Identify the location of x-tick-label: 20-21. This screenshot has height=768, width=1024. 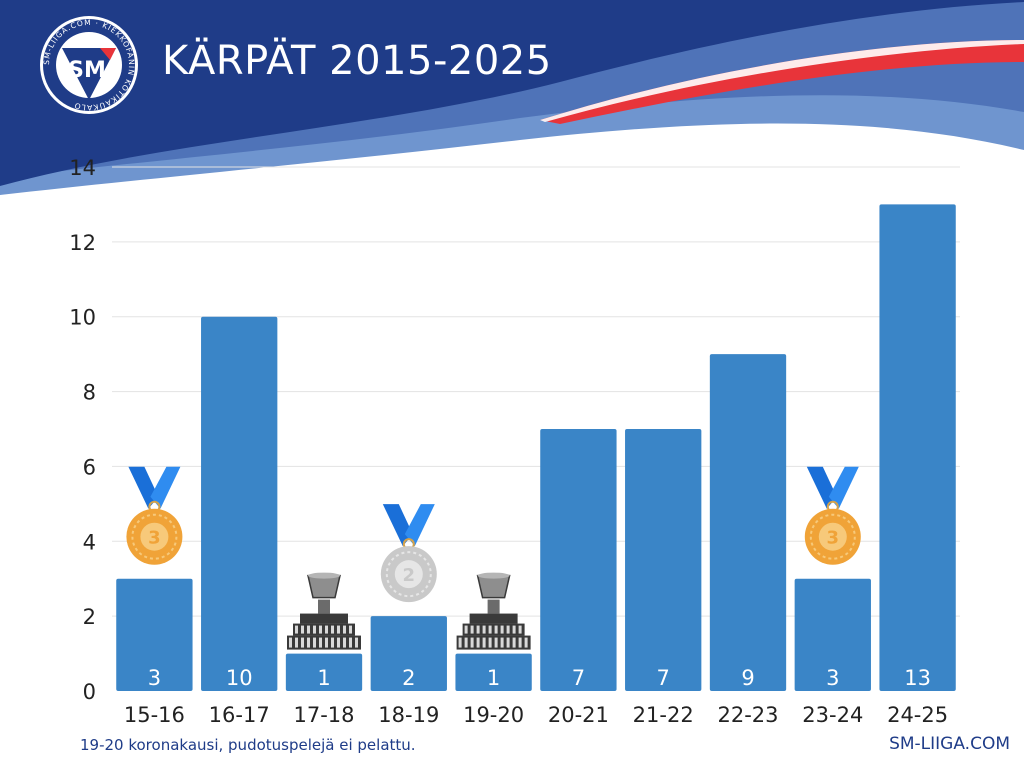
(578, 715).